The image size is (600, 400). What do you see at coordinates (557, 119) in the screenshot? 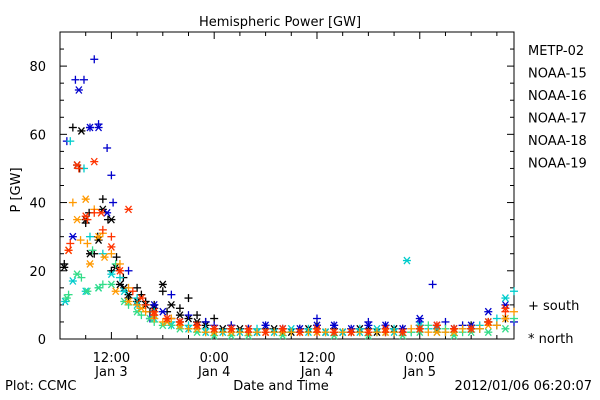
I see `legend-entry: NOAA-17` at bounding box center [557, 119].